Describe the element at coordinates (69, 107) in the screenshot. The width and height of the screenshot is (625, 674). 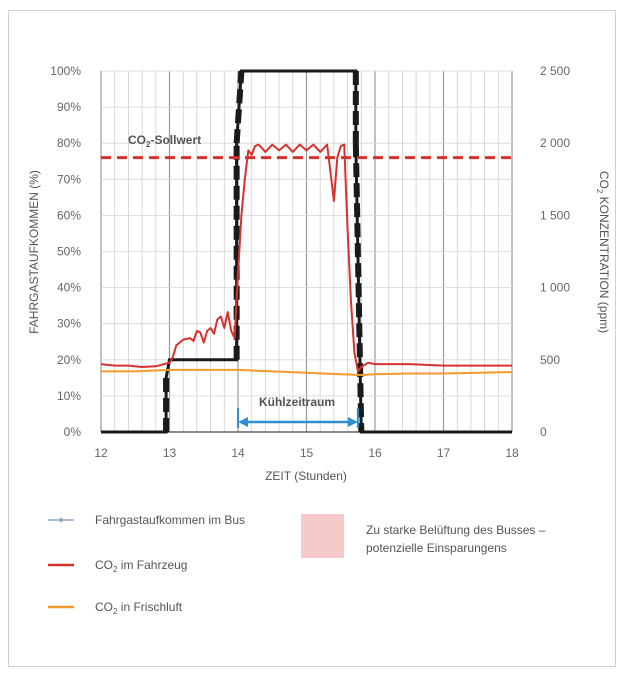
I see `y-left-tick-label: 90%` at that location.